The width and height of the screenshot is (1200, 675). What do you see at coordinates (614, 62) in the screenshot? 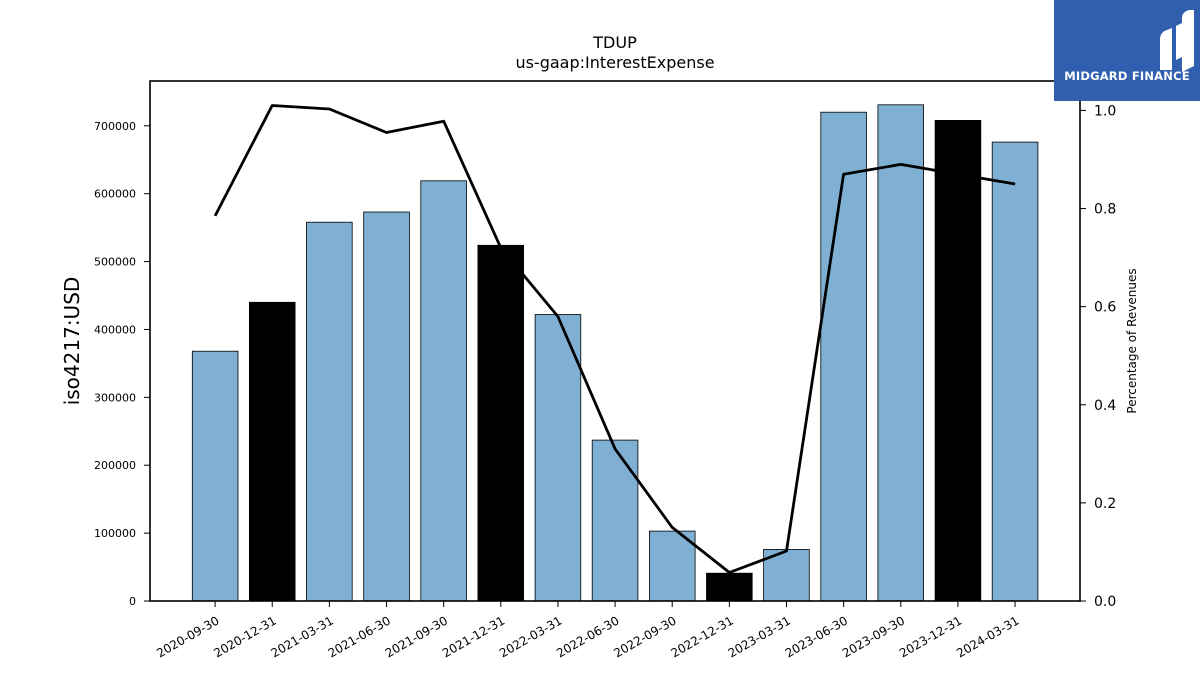
I see `chart-subtitle: us-gaap:InterestExpense` at bounding box center [614, 62].